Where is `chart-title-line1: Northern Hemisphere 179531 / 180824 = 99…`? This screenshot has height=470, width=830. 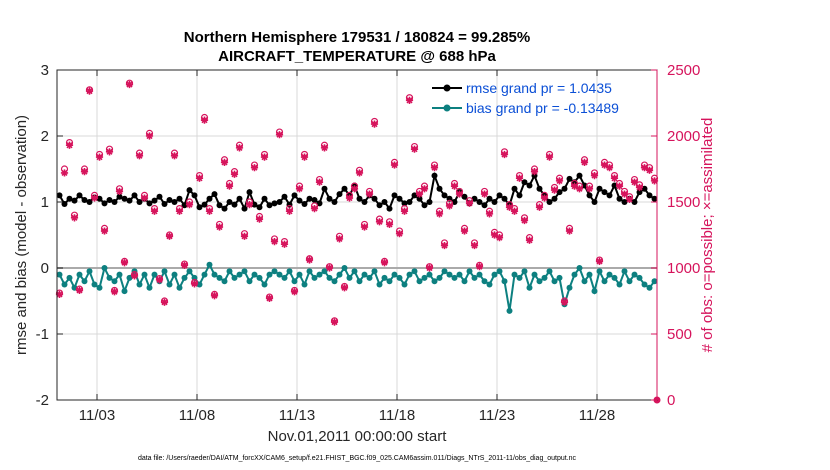 chart-title-line1: Northern Hemisphere 179531 / 180824 = 99… is located at coordinates (357, 37).